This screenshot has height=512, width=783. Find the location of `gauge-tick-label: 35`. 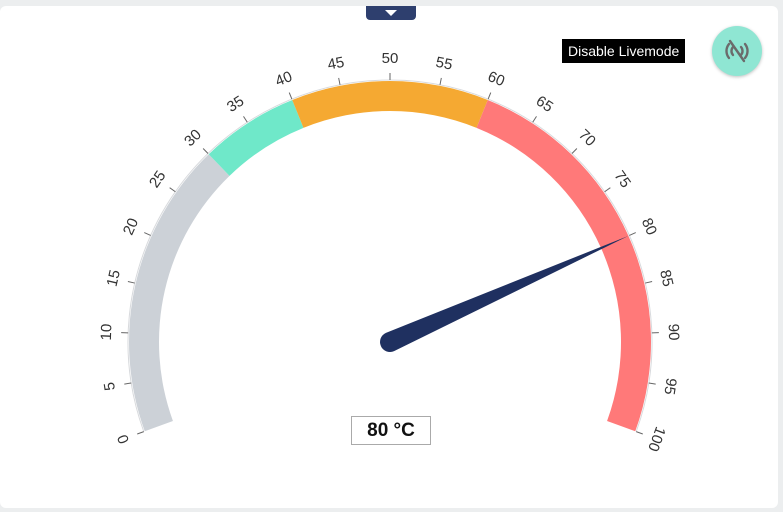

gauge-tick-label: 35 is located at coordinates (235, 104).